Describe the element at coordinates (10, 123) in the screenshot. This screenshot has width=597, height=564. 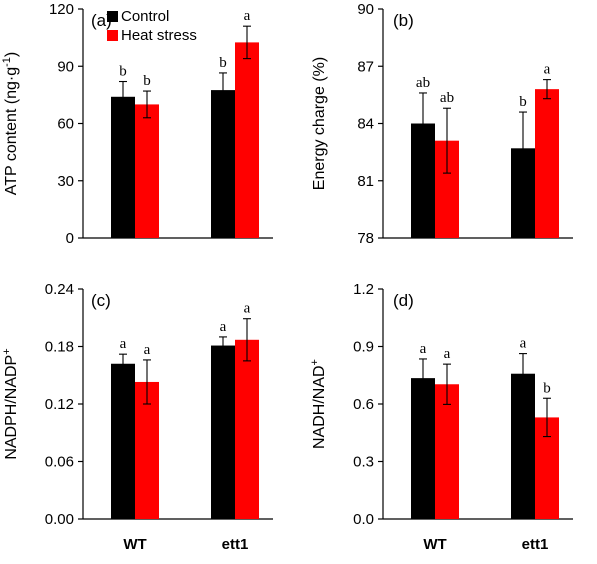
I see `y-axis-label: ATP content (ng·g-1)` at that location.